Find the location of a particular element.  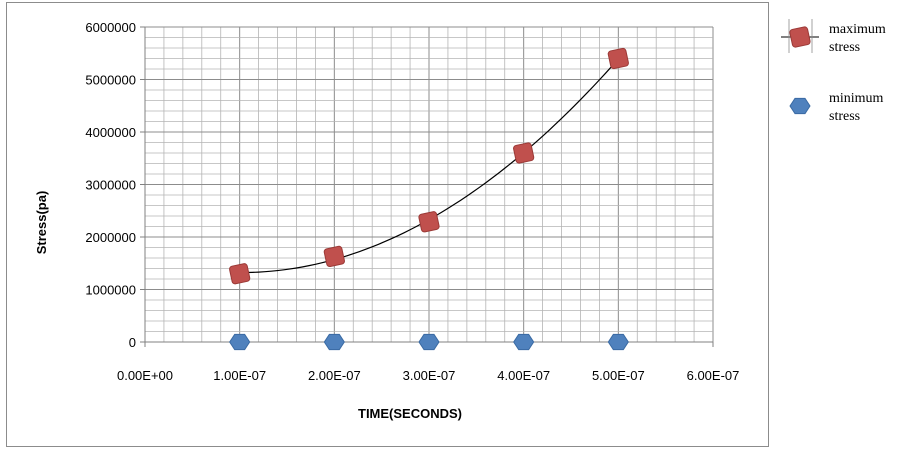

y-axis-title: Stress(pa) is located at coordinates (41, 223).